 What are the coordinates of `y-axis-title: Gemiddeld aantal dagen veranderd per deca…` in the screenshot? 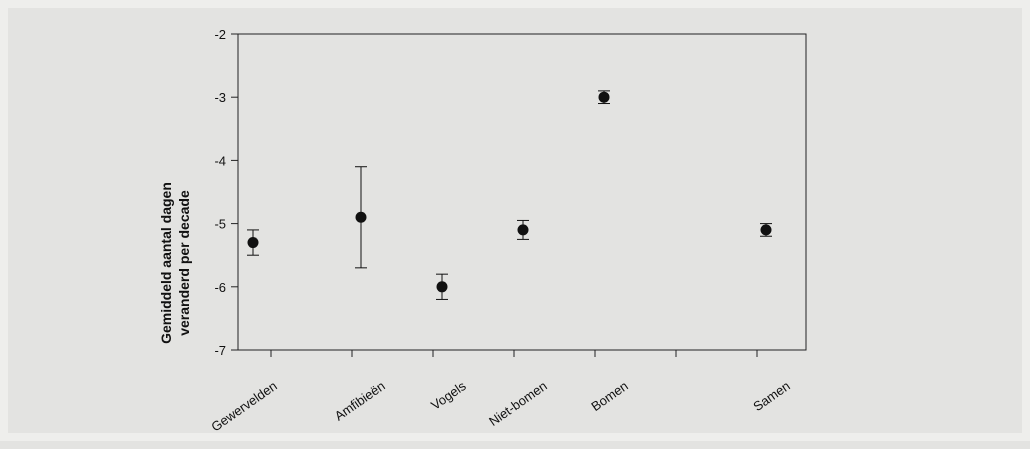 It's located at (175, 263).